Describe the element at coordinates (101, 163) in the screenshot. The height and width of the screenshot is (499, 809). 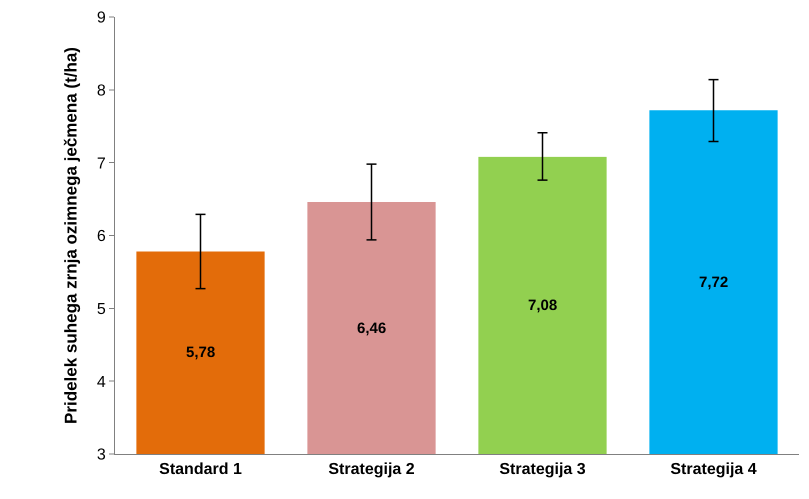
I see `y-tick-label: 7` at that location.